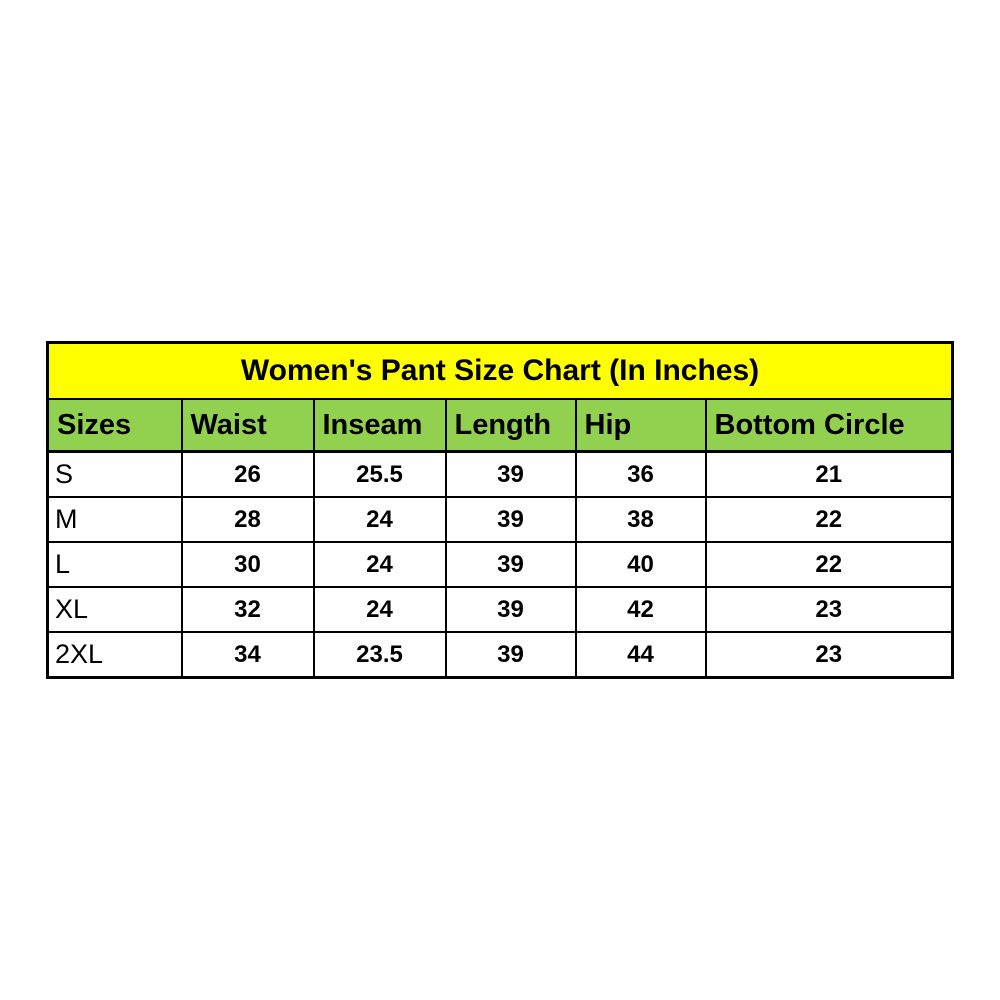  Describe the element at coordinates (379, 474) in the screenshot. I see `value-cell: 25.5` at that location.